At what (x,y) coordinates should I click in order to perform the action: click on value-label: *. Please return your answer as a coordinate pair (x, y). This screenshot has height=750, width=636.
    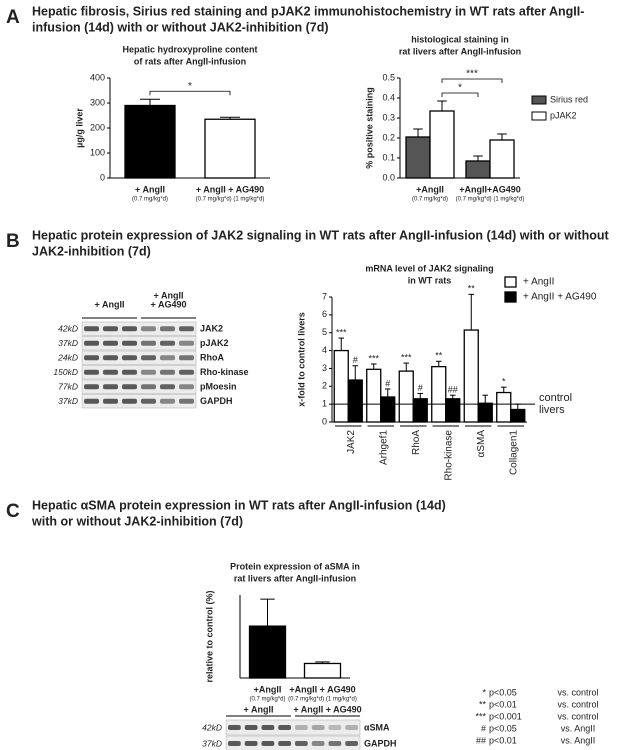
    Looking at the image, I should click on (504, 382).